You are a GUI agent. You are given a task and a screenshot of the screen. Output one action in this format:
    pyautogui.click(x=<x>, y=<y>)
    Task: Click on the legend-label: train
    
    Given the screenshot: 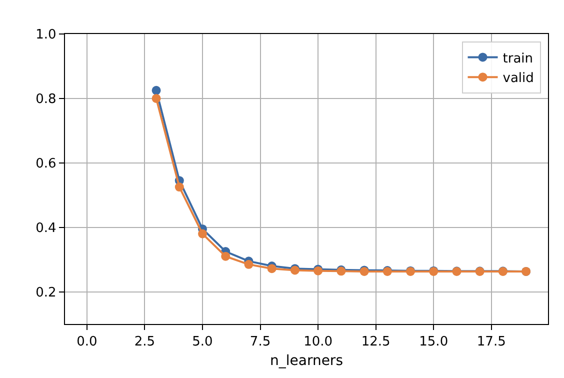 What is the action you would take?
    pyautogui.click(x=518, y=58)
    